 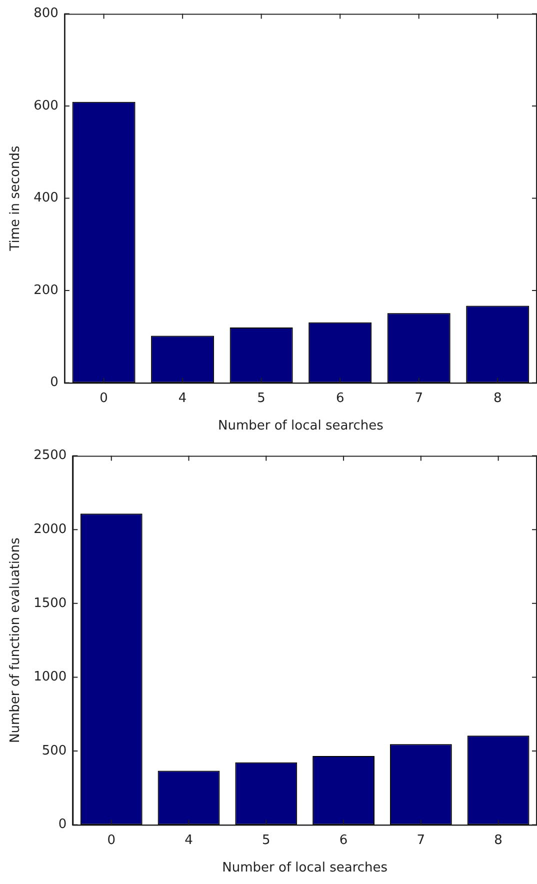 I want to click on y-tick-label: 800, so click(x=46, y=14).